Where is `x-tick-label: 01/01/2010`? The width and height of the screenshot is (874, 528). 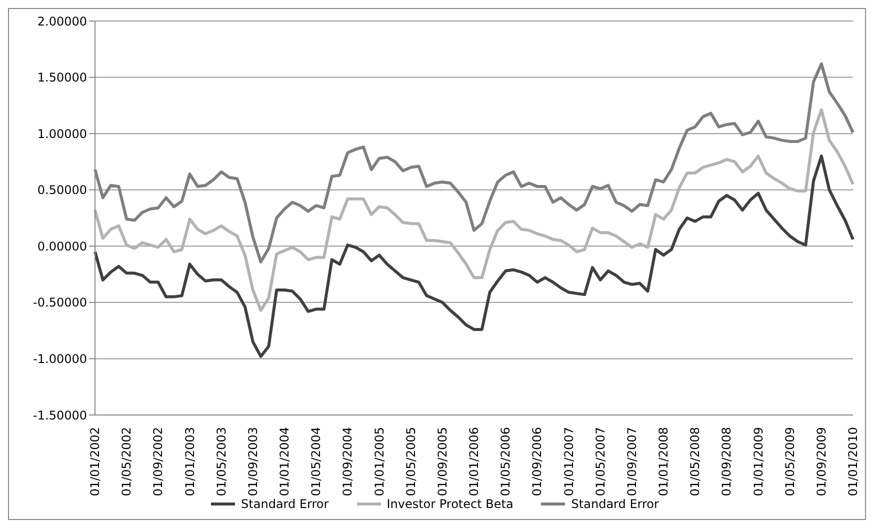
x-tick-label: 01/01/2010 is located at coordinates (853, 461).